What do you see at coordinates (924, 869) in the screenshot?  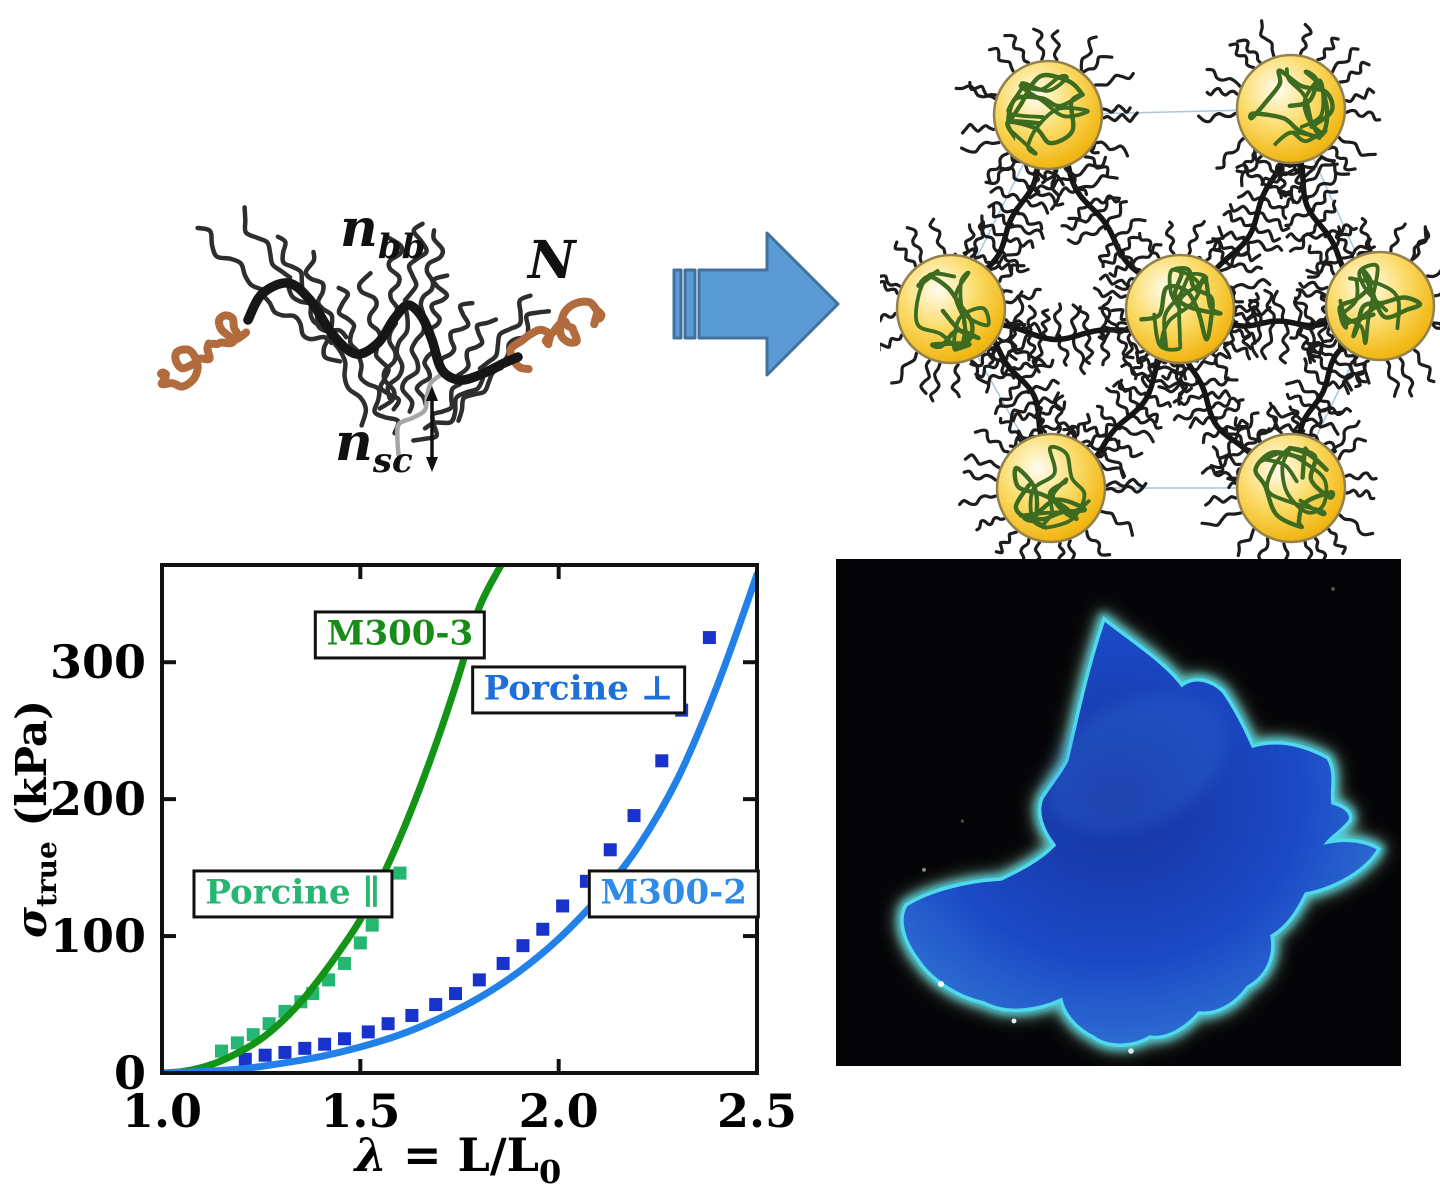 I see `sparkle` at bounding box center [924, 869].